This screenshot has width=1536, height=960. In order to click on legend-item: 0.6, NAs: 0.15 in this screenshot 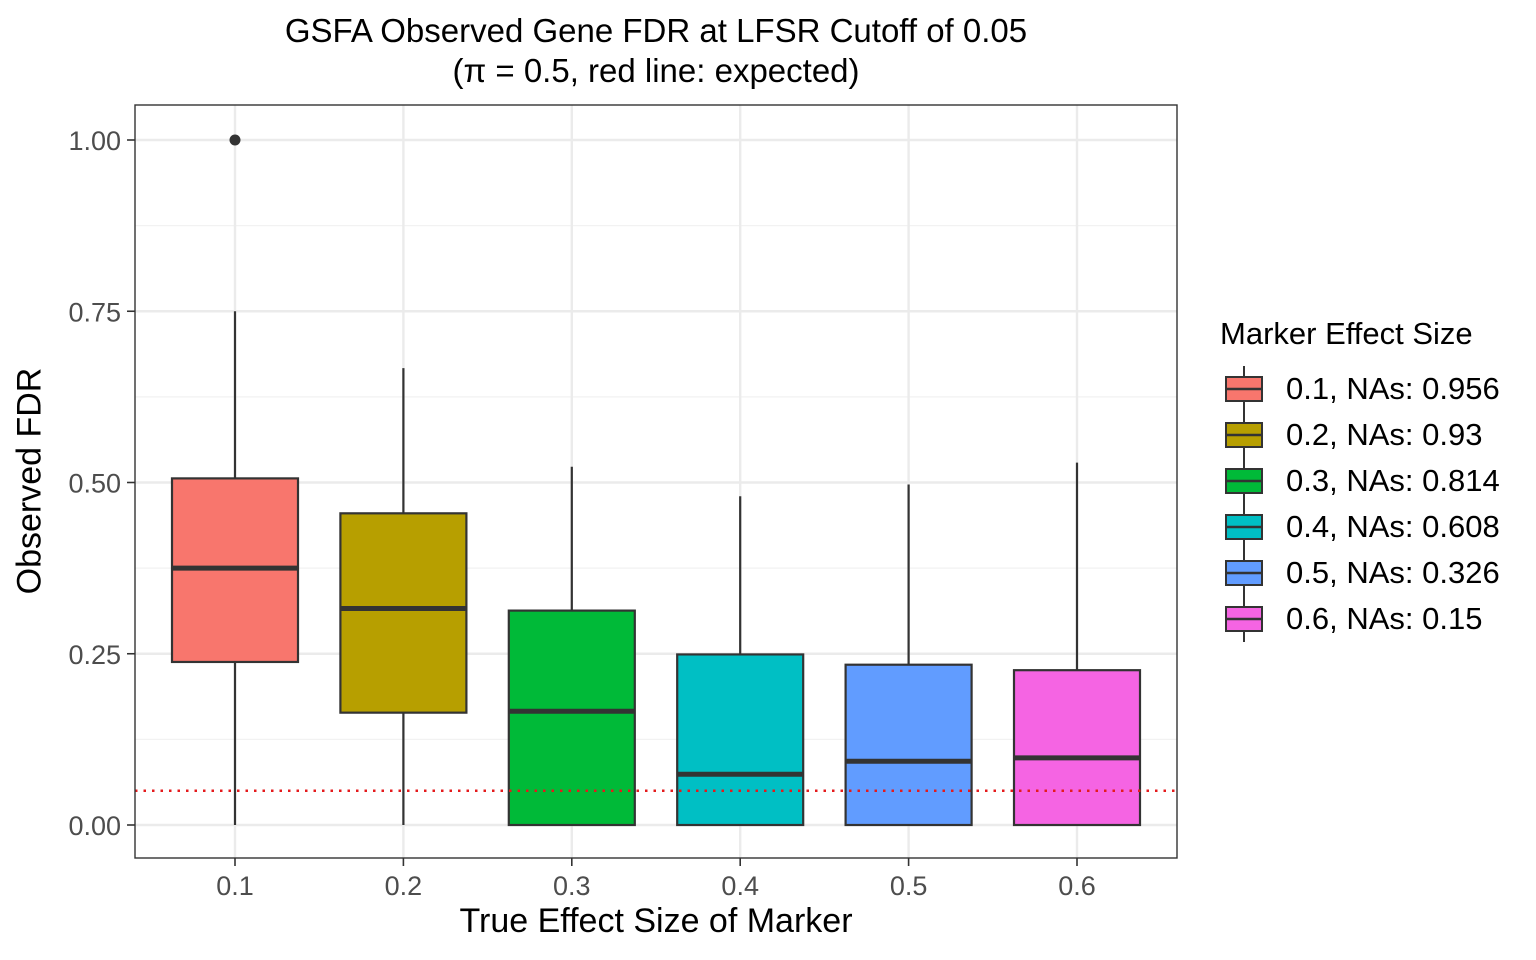, I will do `click(1360, 619)`.